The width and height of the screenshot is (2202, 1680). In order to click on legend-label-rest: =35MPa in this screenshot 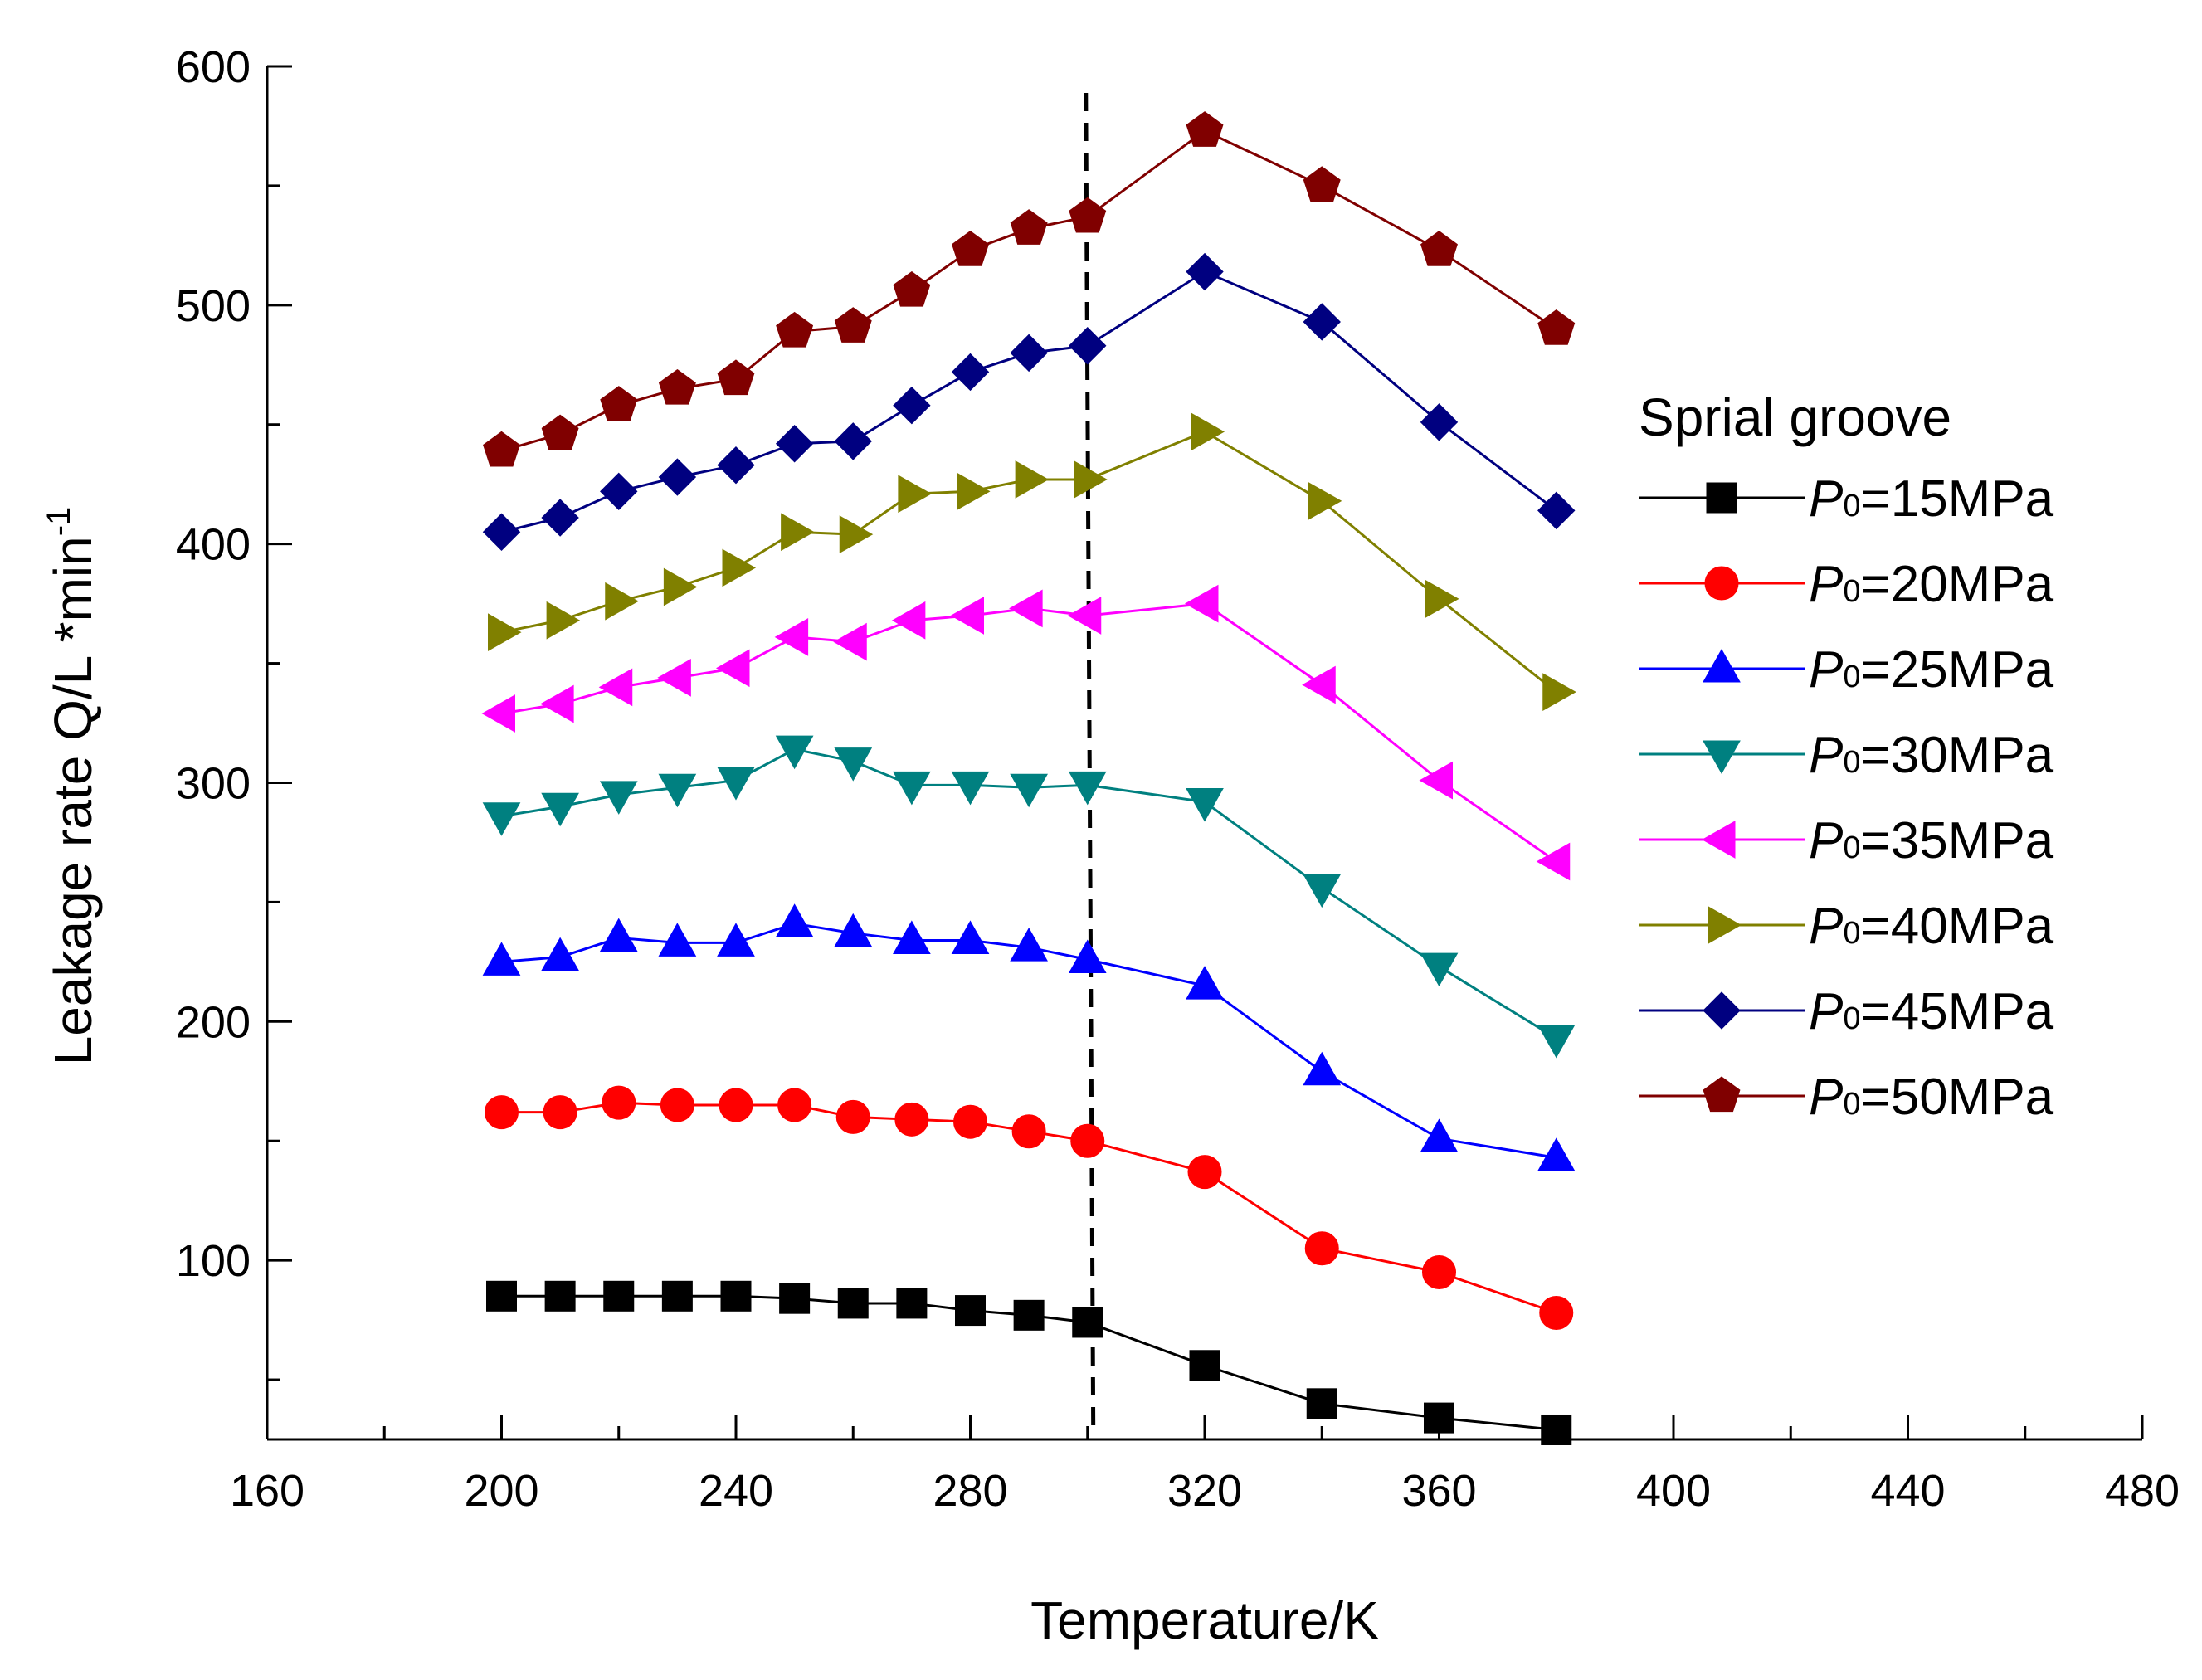, I will do `click(1957, 840)`.